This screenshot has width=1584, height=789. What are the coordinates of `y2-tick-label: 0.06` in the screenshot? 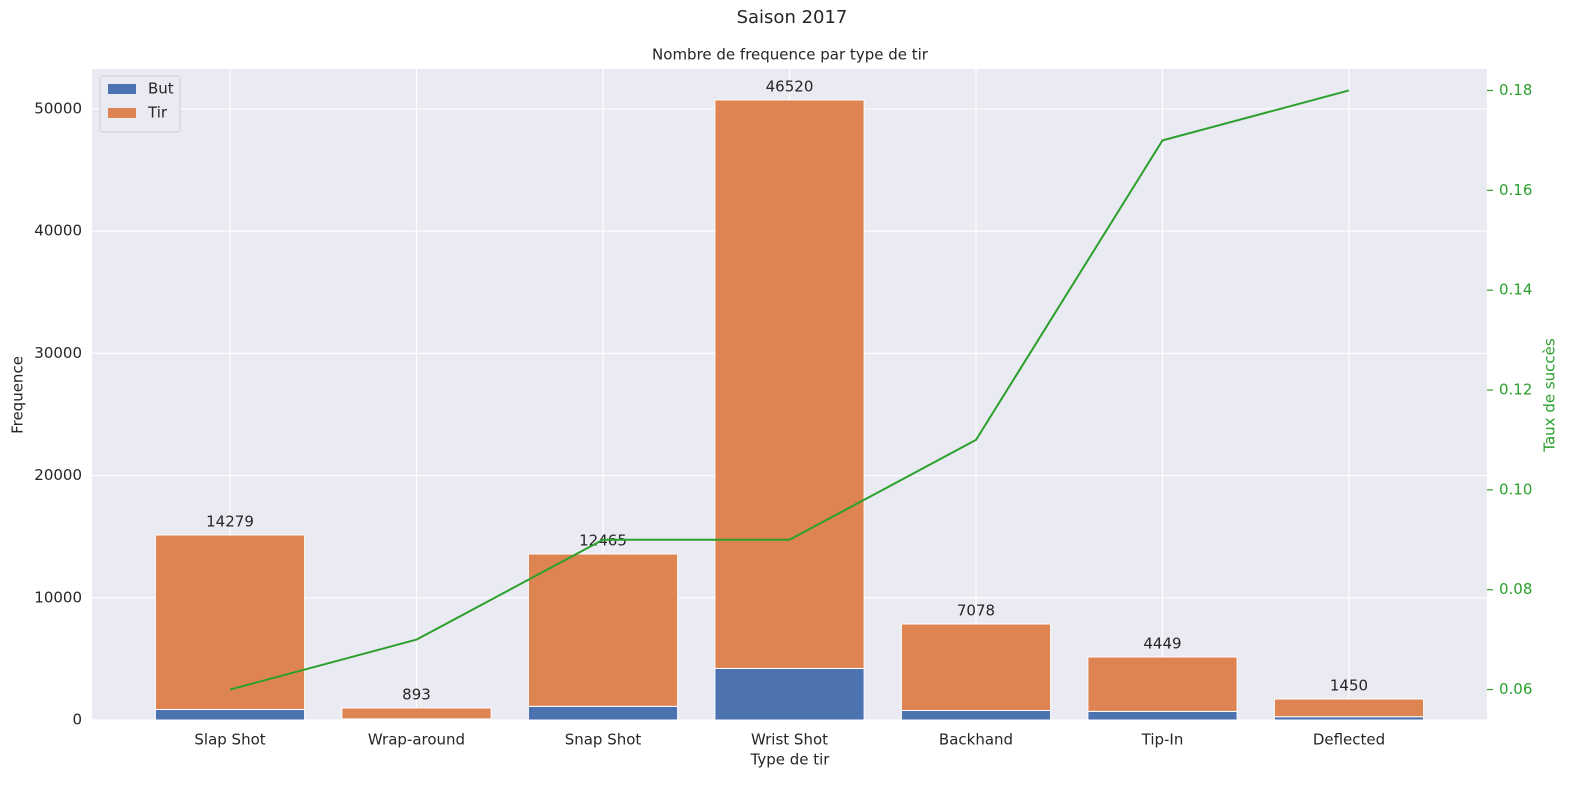 It's located at (1515, 689).